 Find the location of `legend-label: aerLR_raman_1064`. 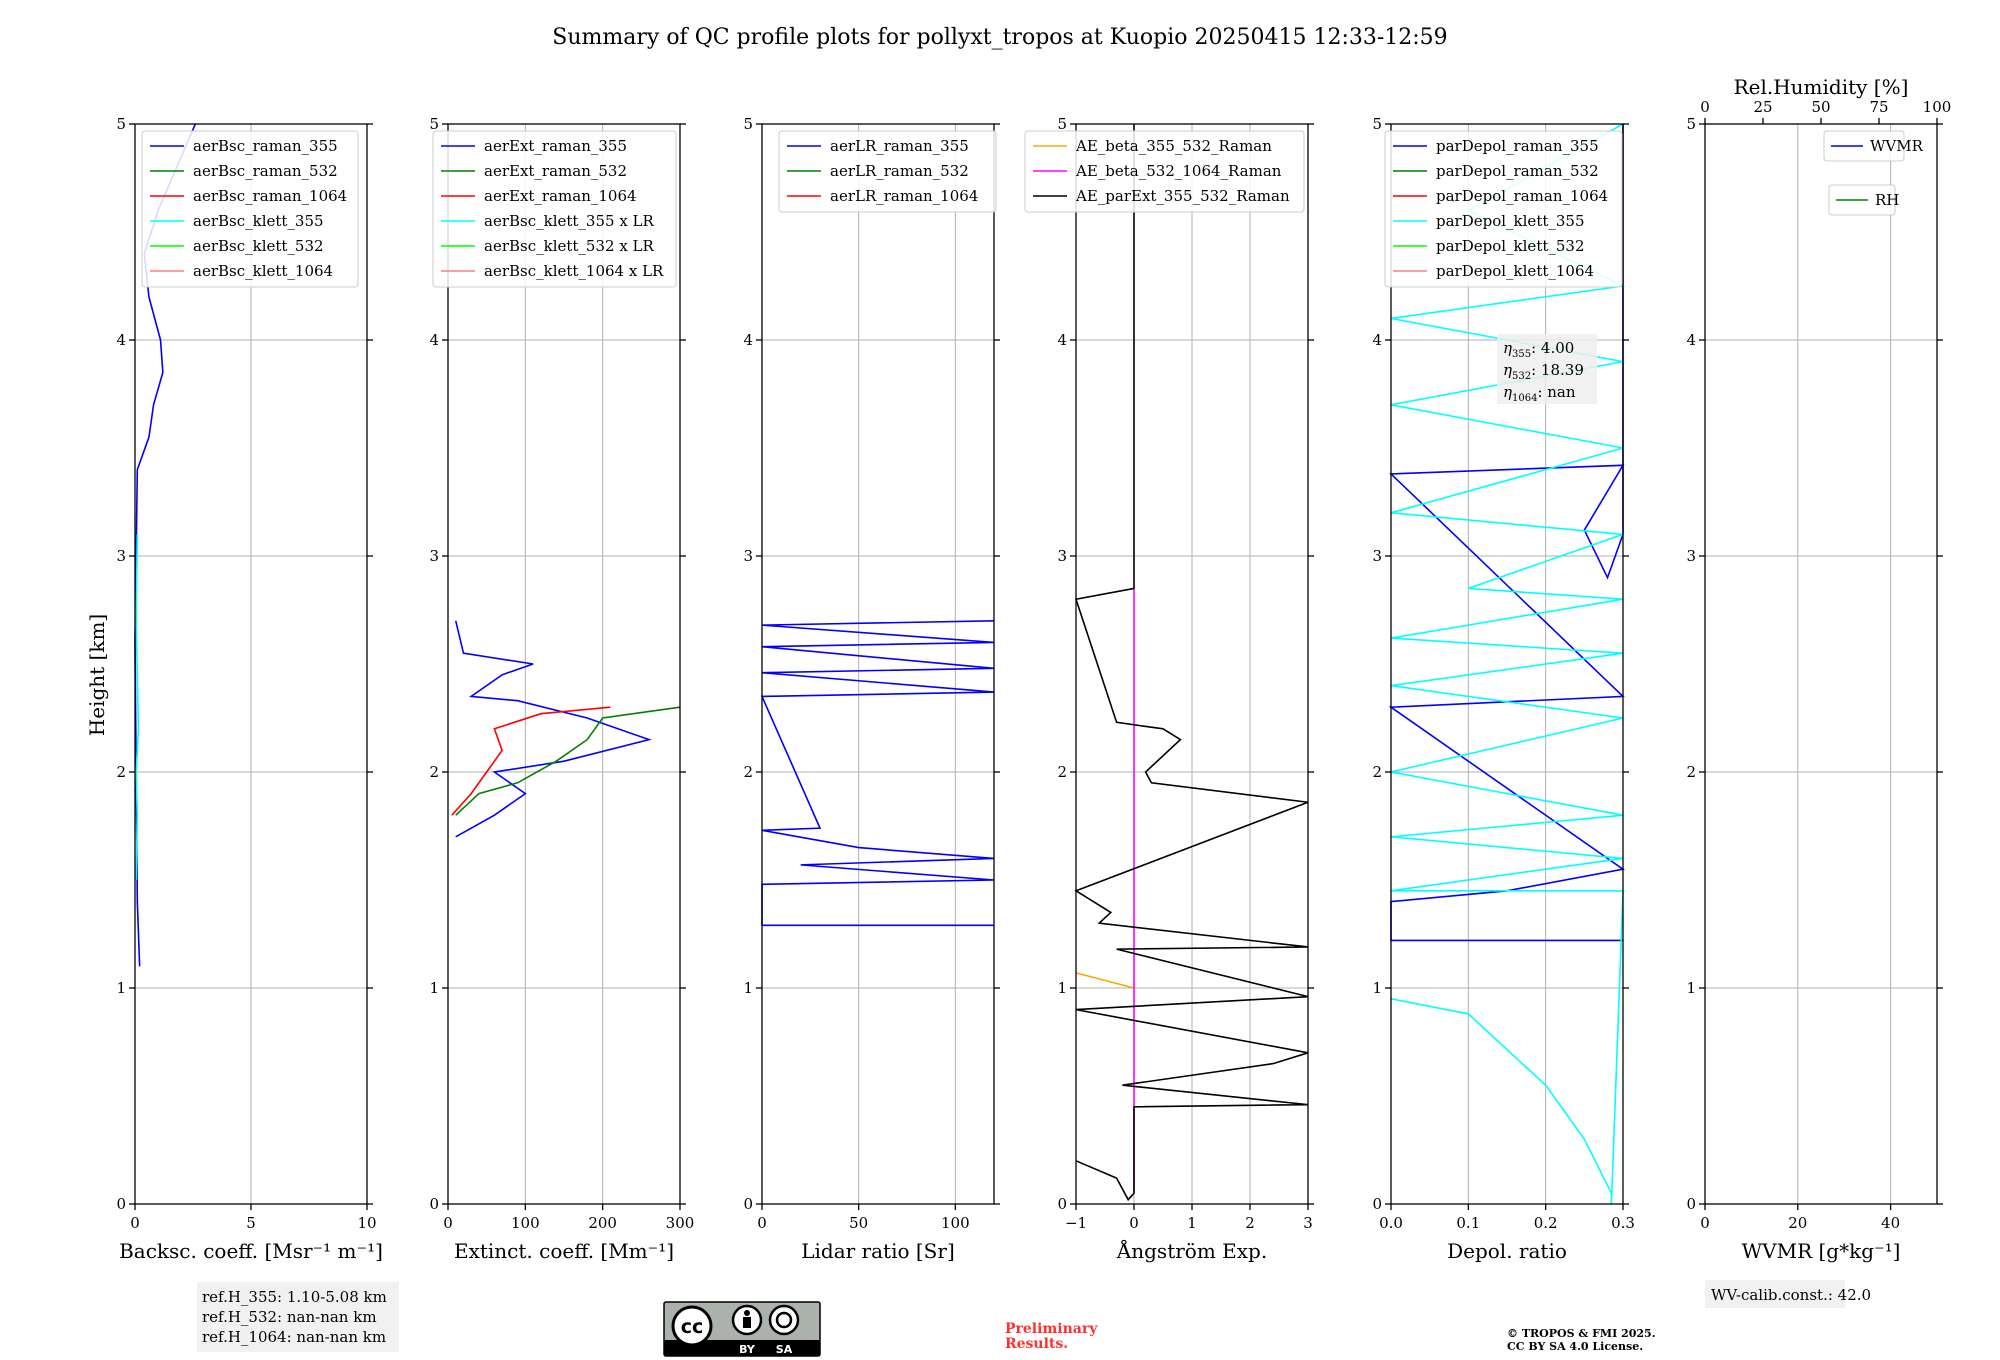

legend-label: aerLR_raman_1064 is located at coordinates (904, 196).